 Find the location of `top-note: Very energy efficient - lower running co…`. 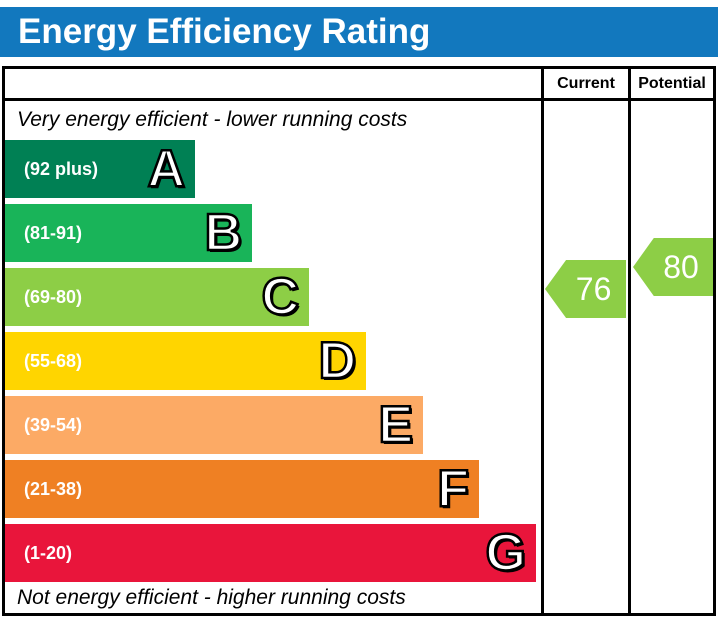

top-note: Very energy efficient - lower running co… is located at coordinates (212, 119).